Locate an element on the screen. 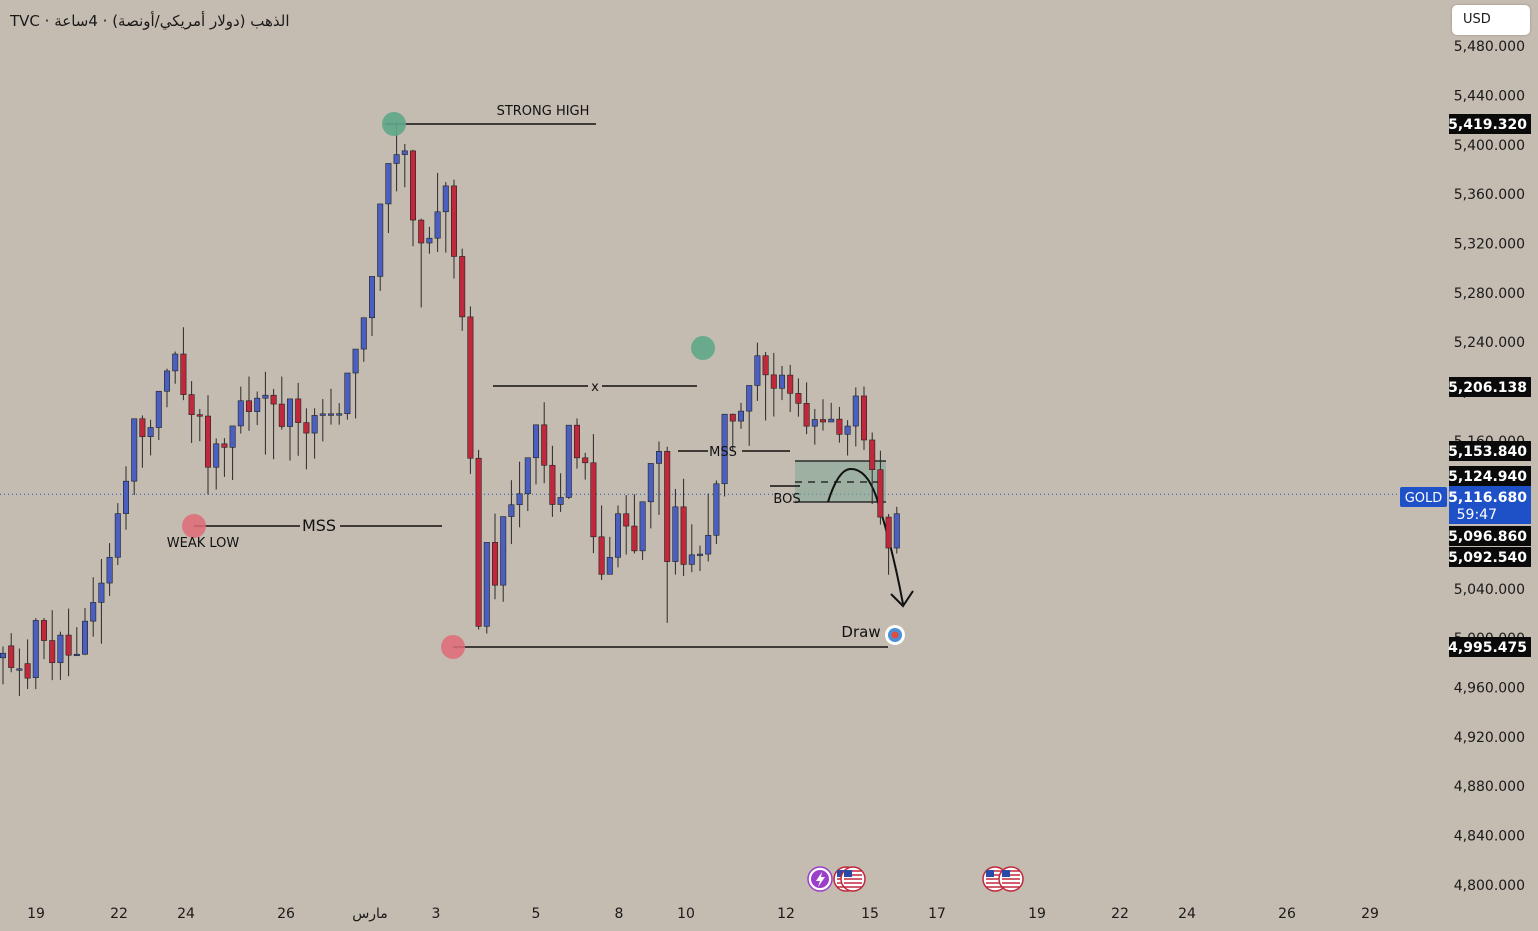 This screenshot has width=1538, height=931. x-tick-label: 26 is located at coordinates (1287, 914).